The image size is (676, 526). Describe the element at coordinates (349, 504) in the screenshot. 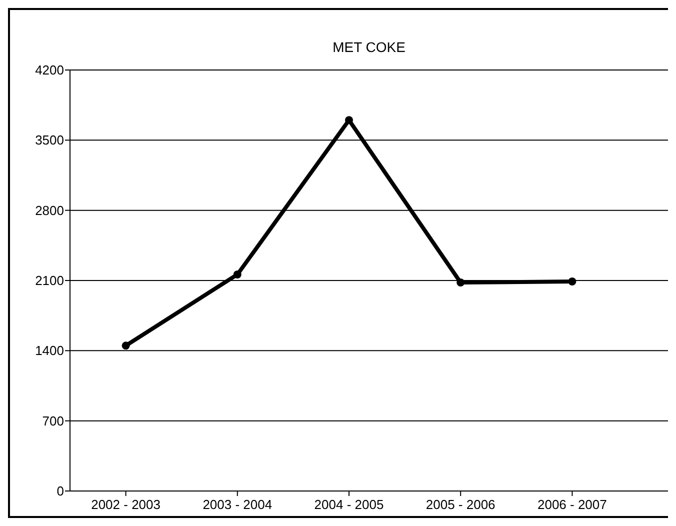

I see `x-tick-label: 2004 - 2005` at that location.